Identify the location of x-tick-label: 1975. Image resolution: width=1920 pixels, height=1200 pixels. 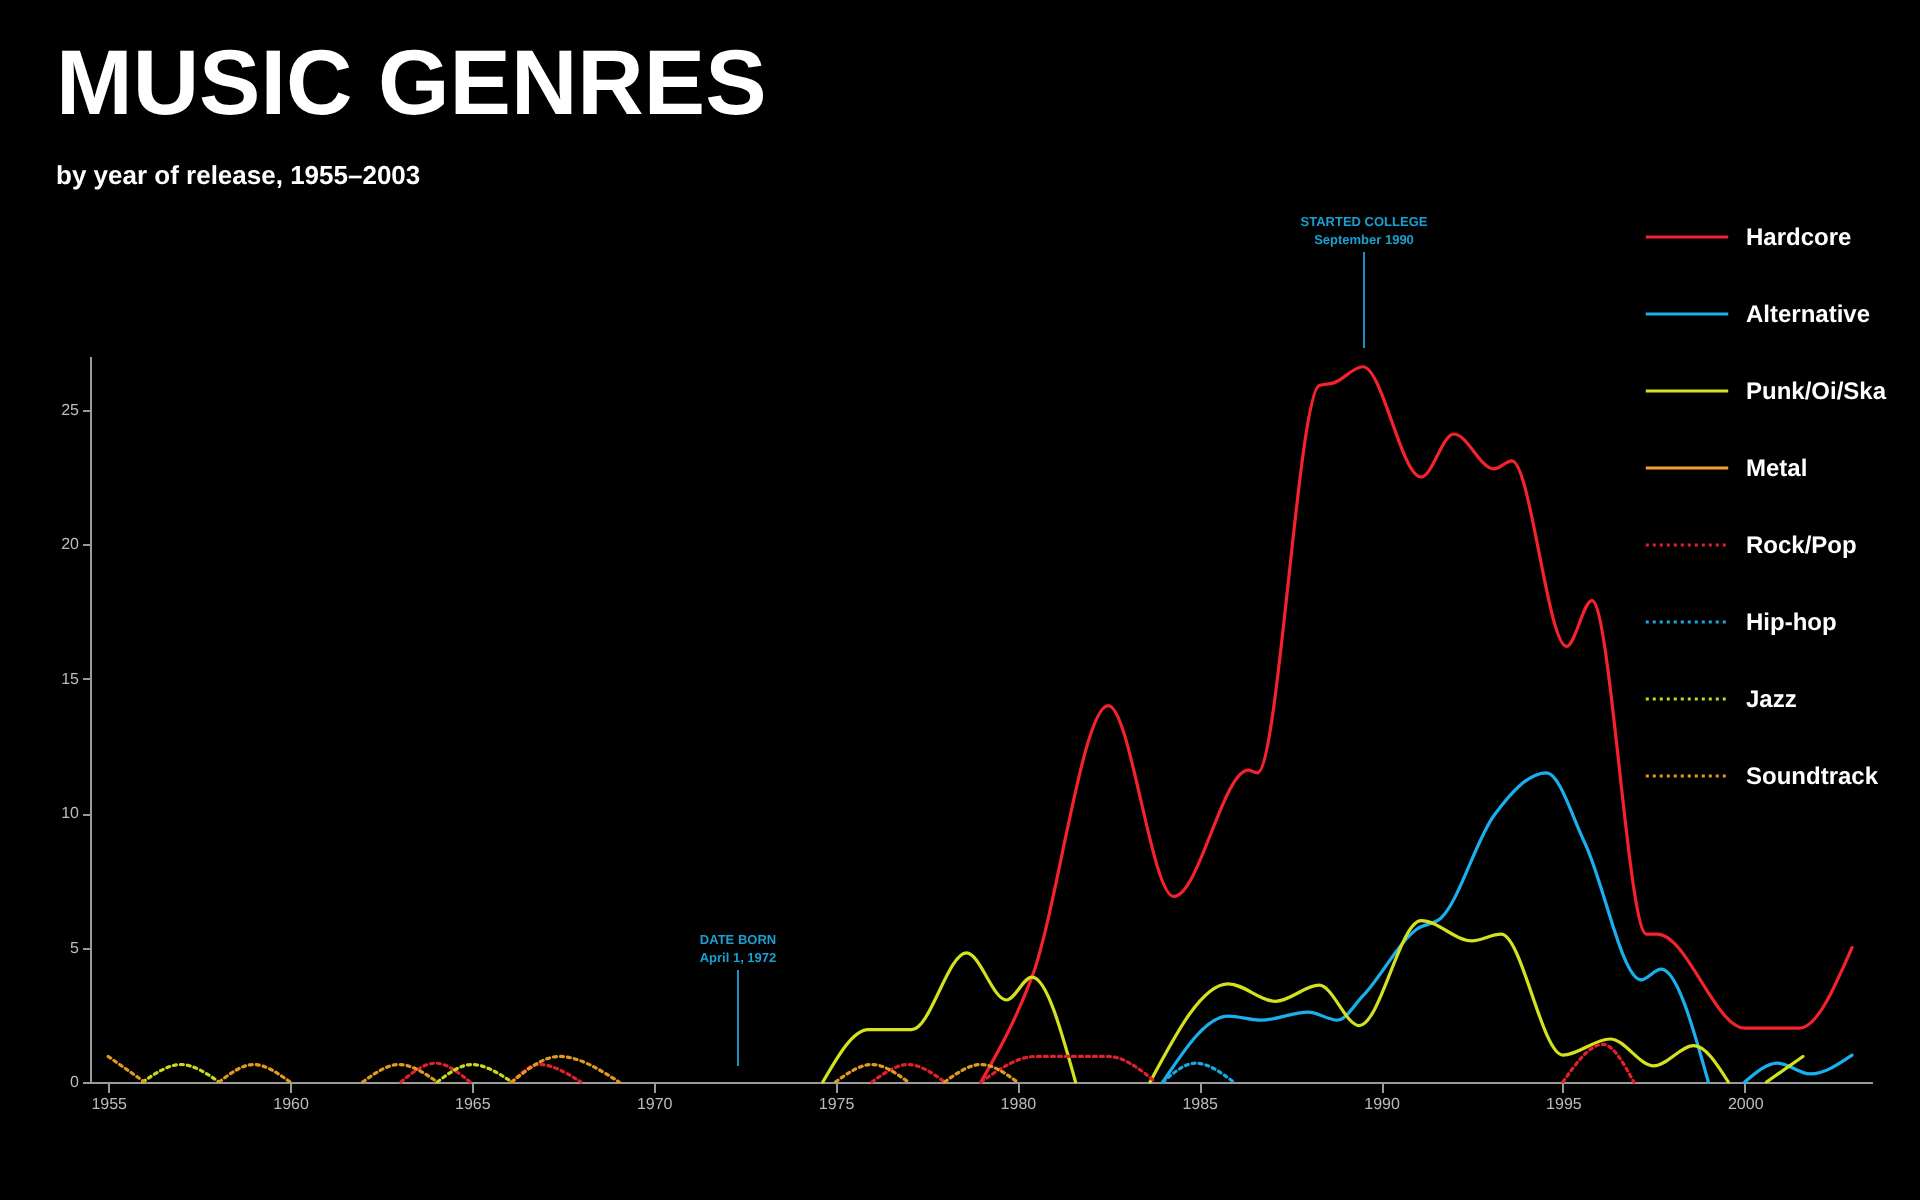
(837, 1104).